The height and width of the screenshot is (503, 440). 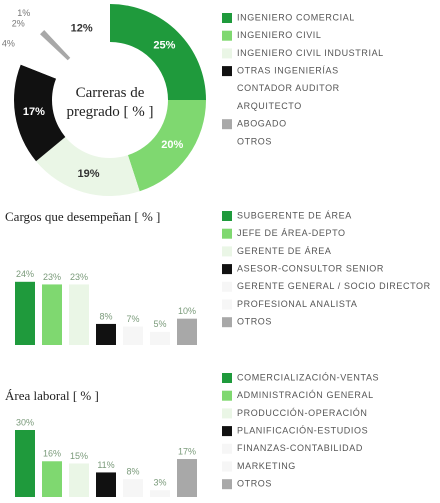 I want to click on legend-label: COMERCIALIZACIÓN-VENTAS, so click(x=308, y=377).